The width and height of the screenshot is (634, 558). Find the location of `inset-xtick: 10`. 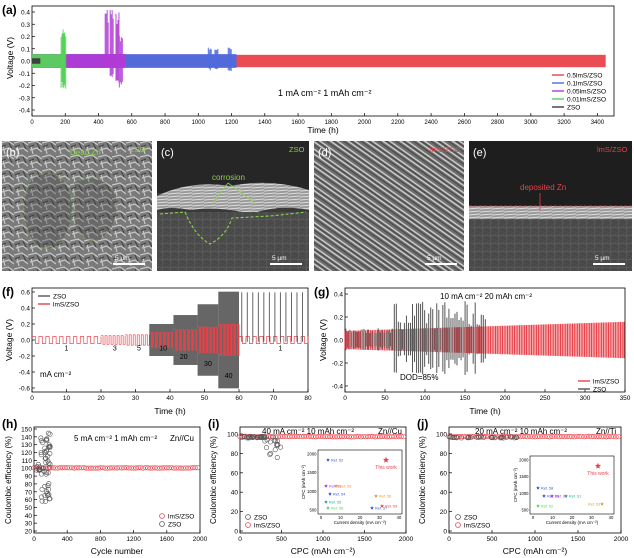

inset-xtick: 10 is located at coordinates (552, 517).